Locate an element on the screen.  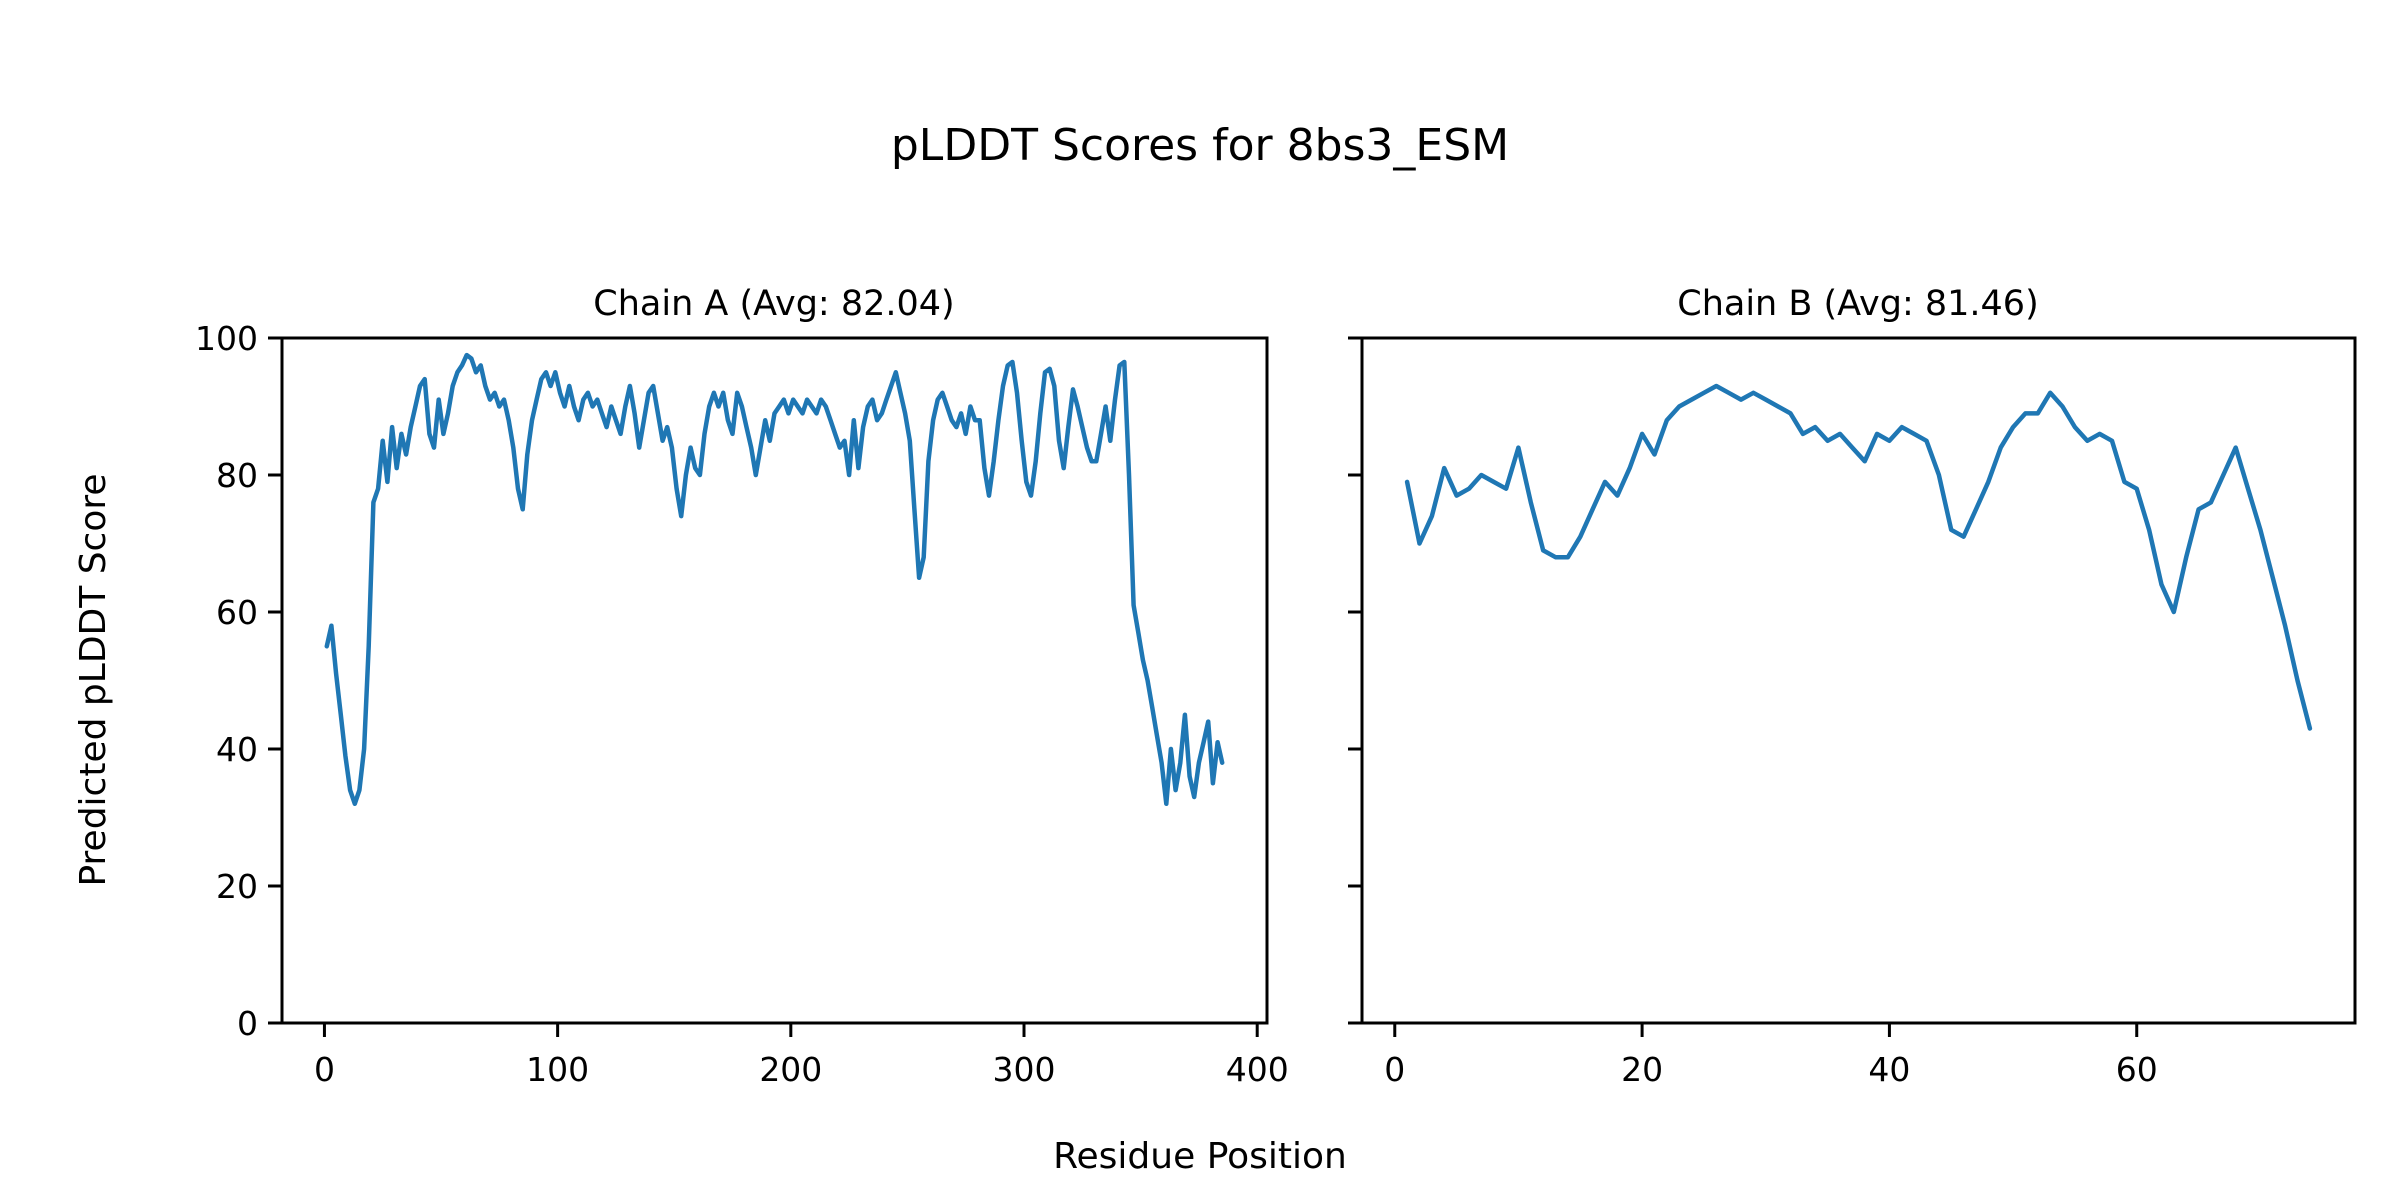
chain-b-x-tick-label: 20 is located at coordinates (1642, 1069).